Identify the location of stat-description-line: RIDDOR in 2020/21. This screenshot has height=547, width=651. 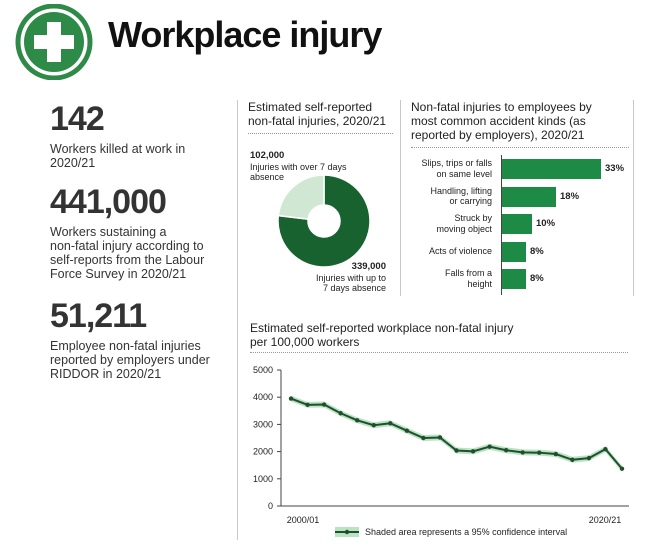
(106, 374).